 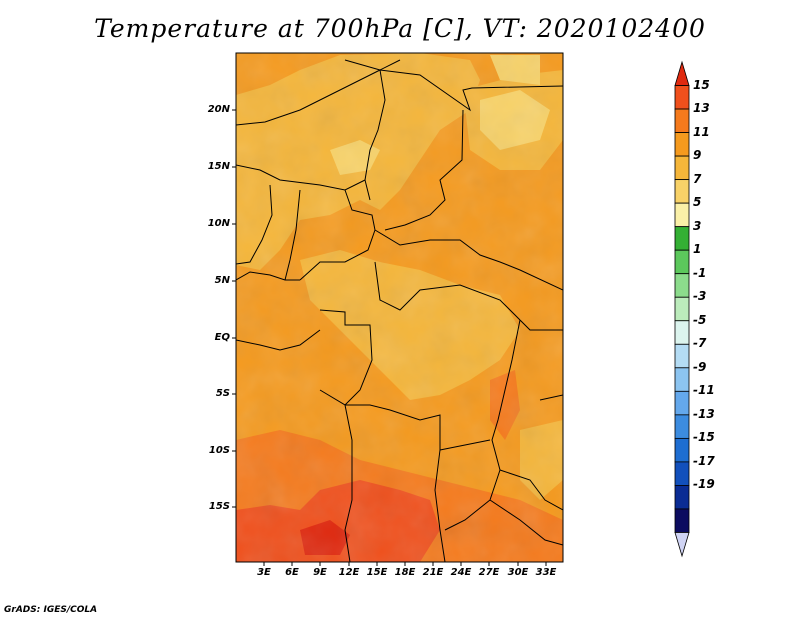 What do you see at coordinates (701, 131) in the screenshot?
I see `colorbar-label: 11` at bounding box center [701, 131].